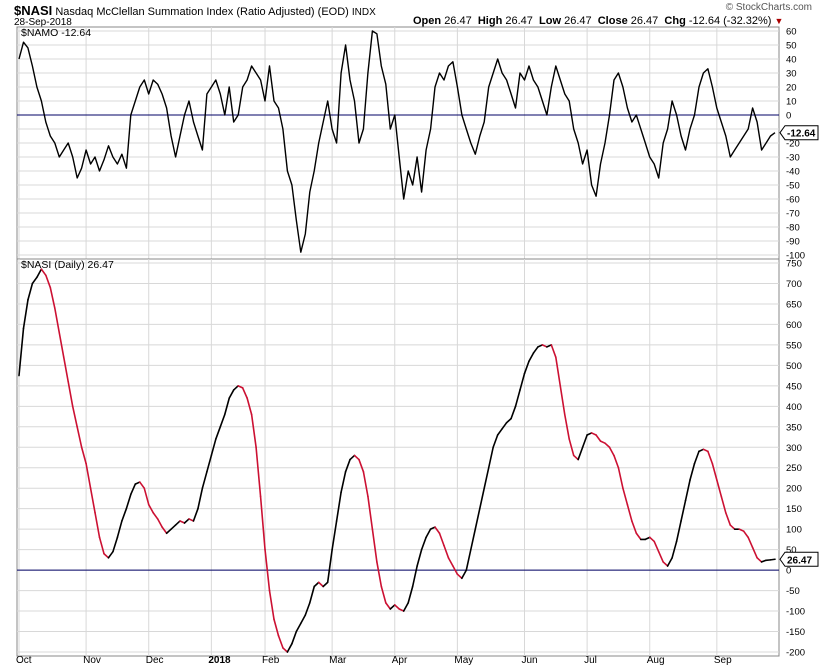  What do you see at coordinates (794, 284) in the screenshot?
I see `nasi-ytick-label: 700` at bounding box center [794, 284].